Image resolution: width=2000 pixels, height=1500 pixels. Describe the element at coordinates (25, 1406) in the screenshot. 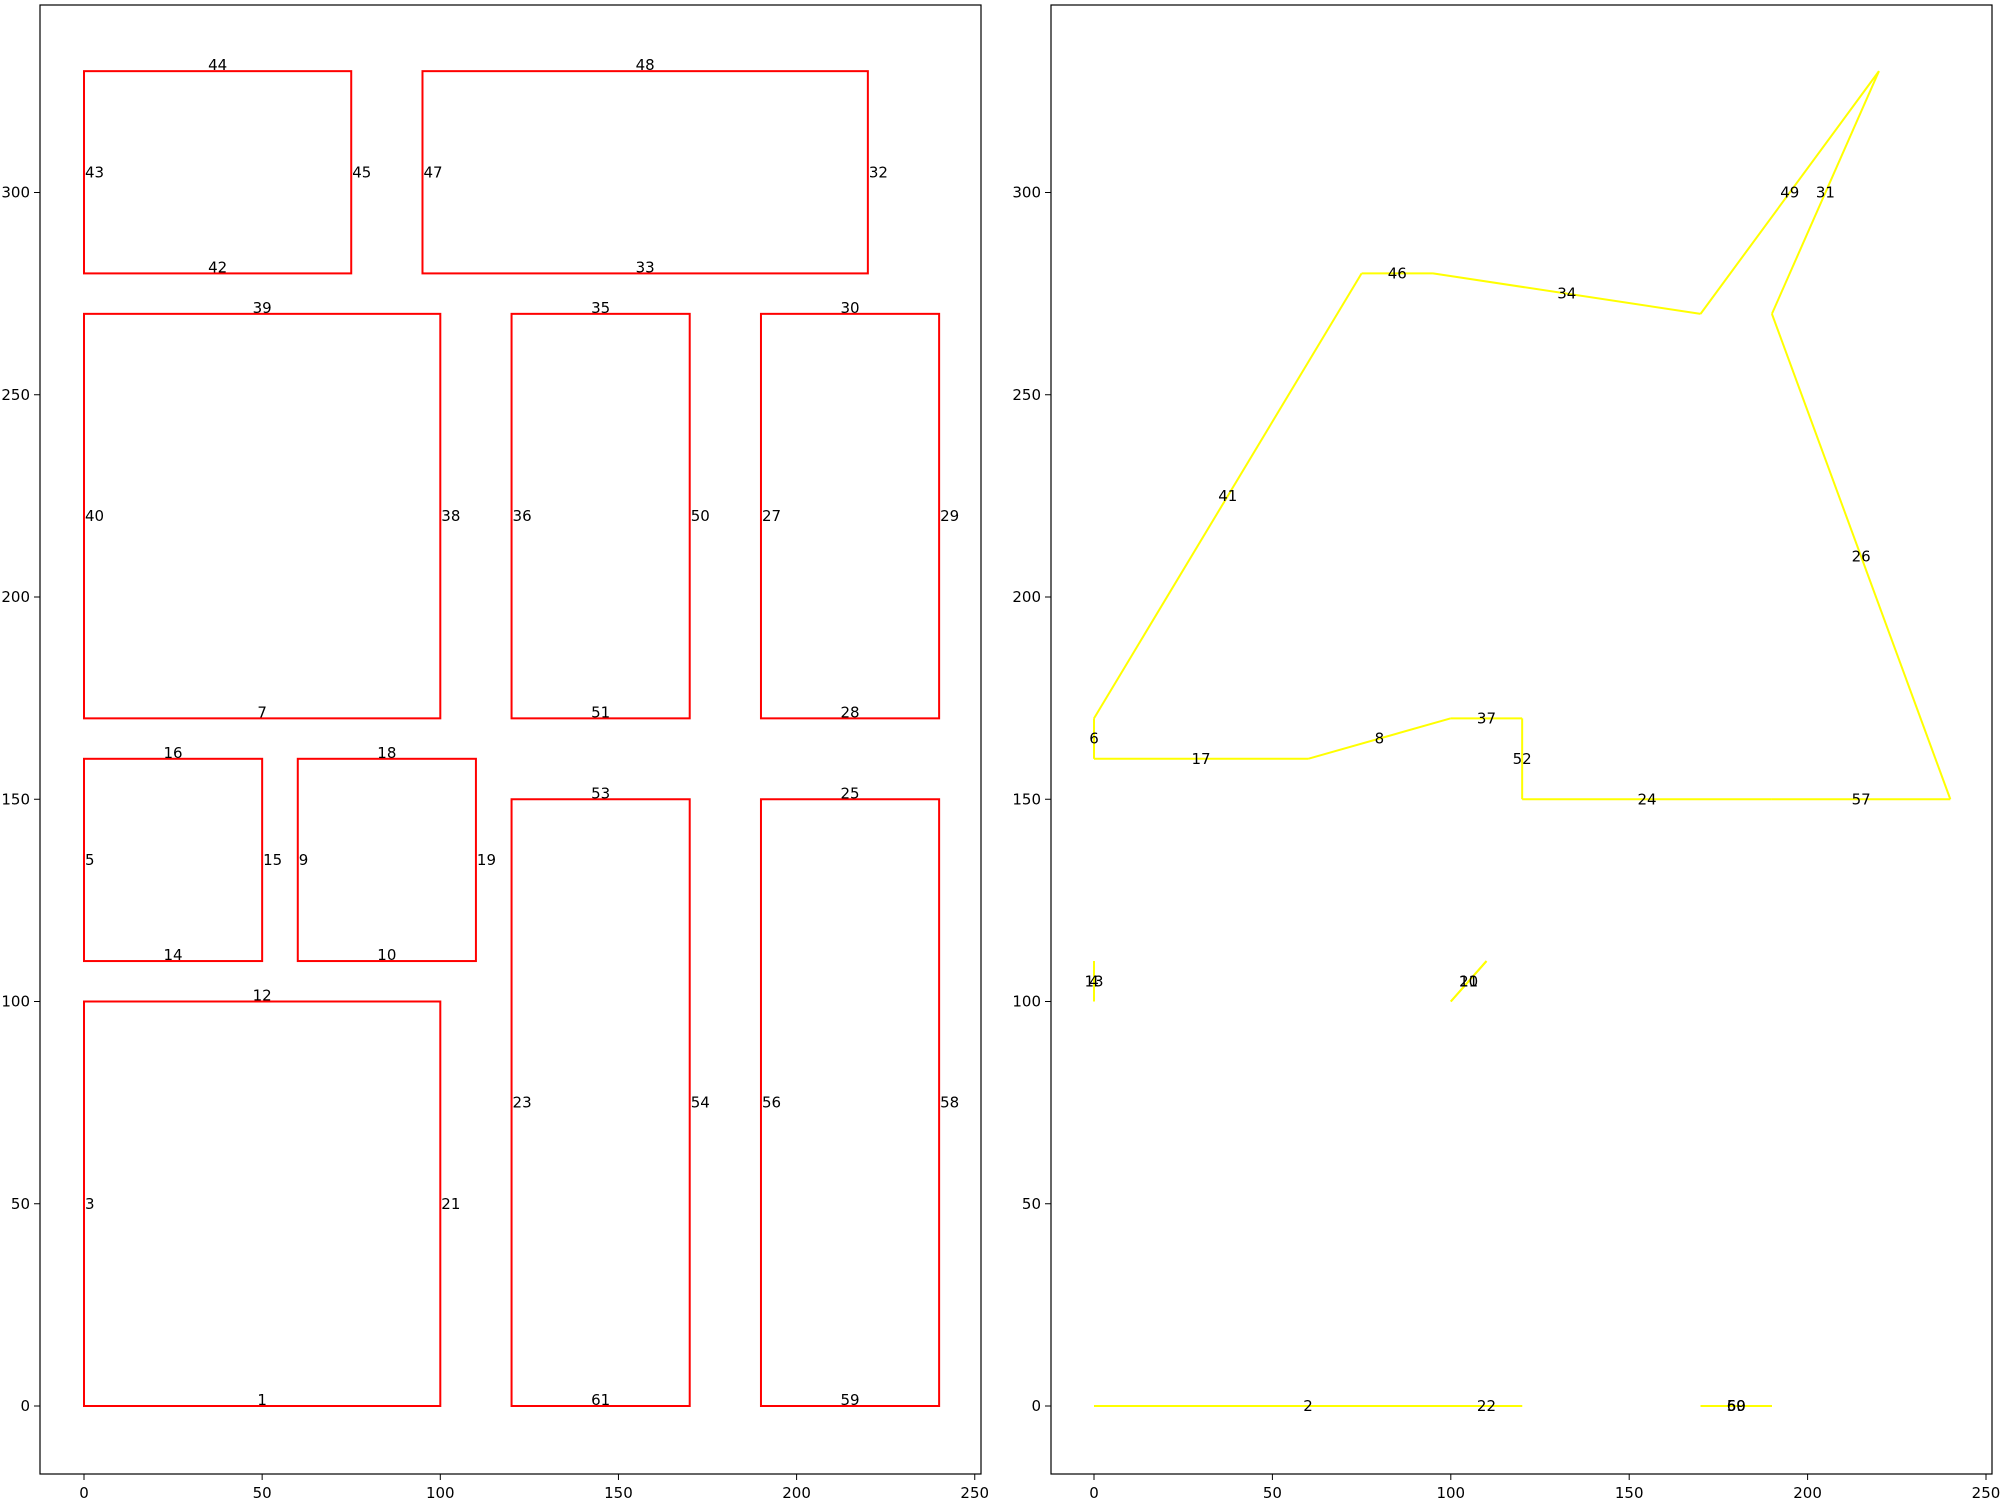

I see `left-y-tick-label: 0` at that location.